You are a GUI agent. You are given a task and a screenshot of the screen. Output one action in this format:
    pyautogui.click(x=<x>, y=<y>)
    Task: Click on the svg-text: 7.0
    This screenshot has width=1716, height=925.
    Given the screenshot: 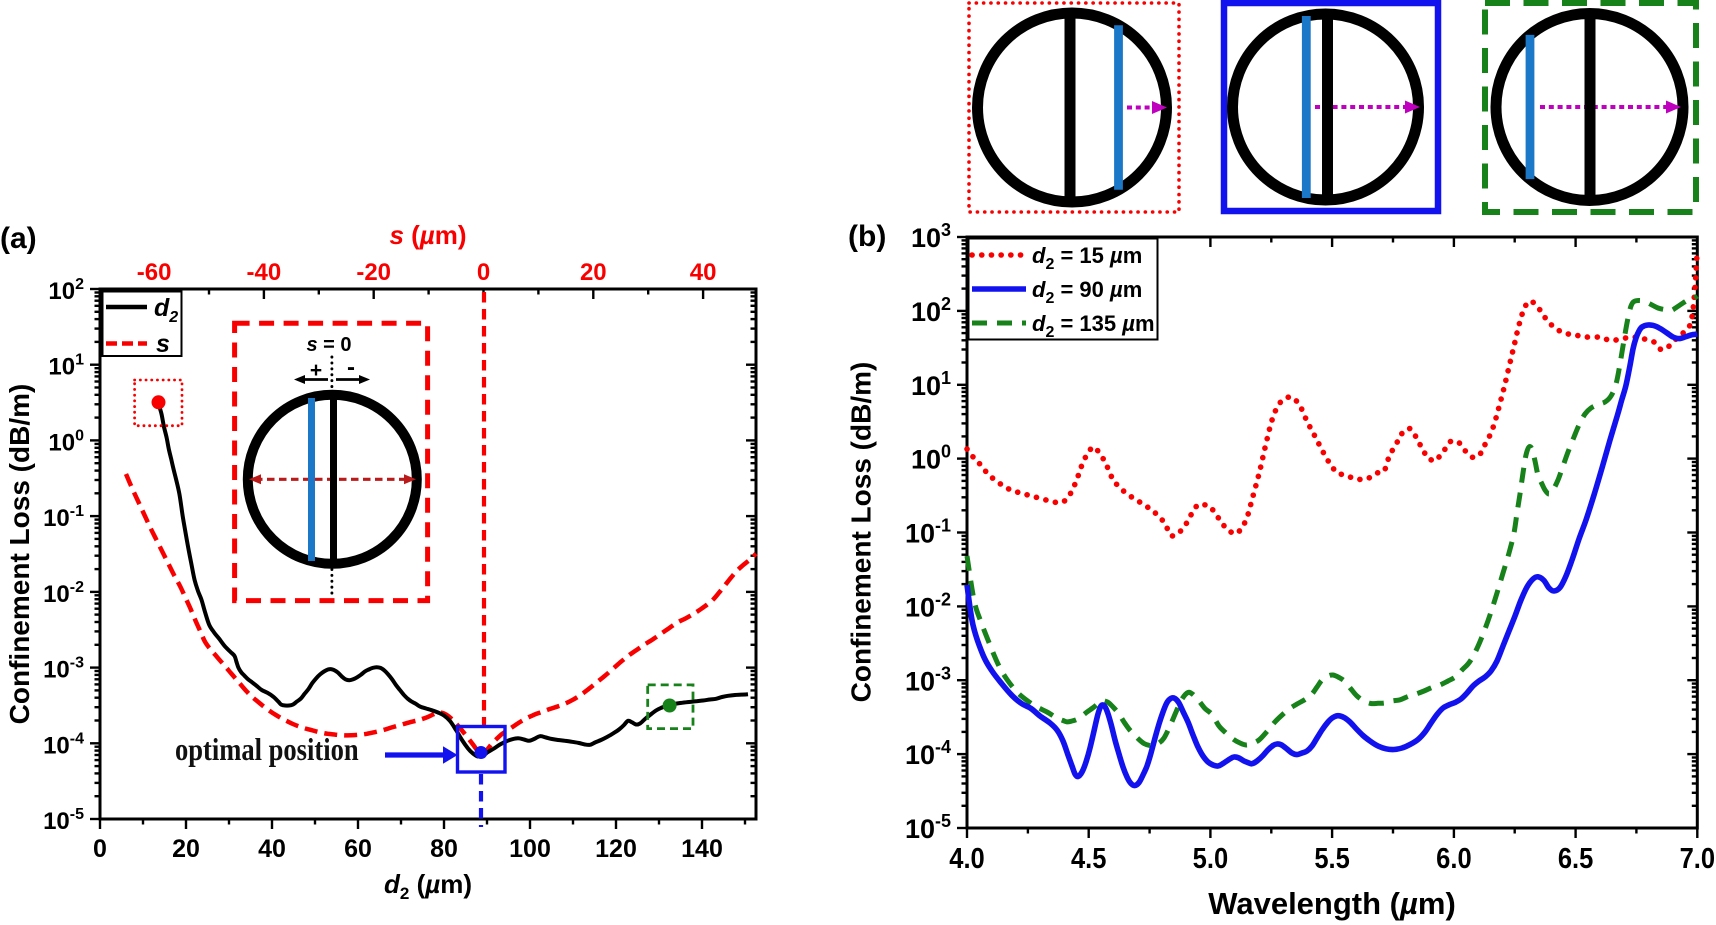 What is the action you would take?
    pyautogui.click(x=1697, y=857)
    